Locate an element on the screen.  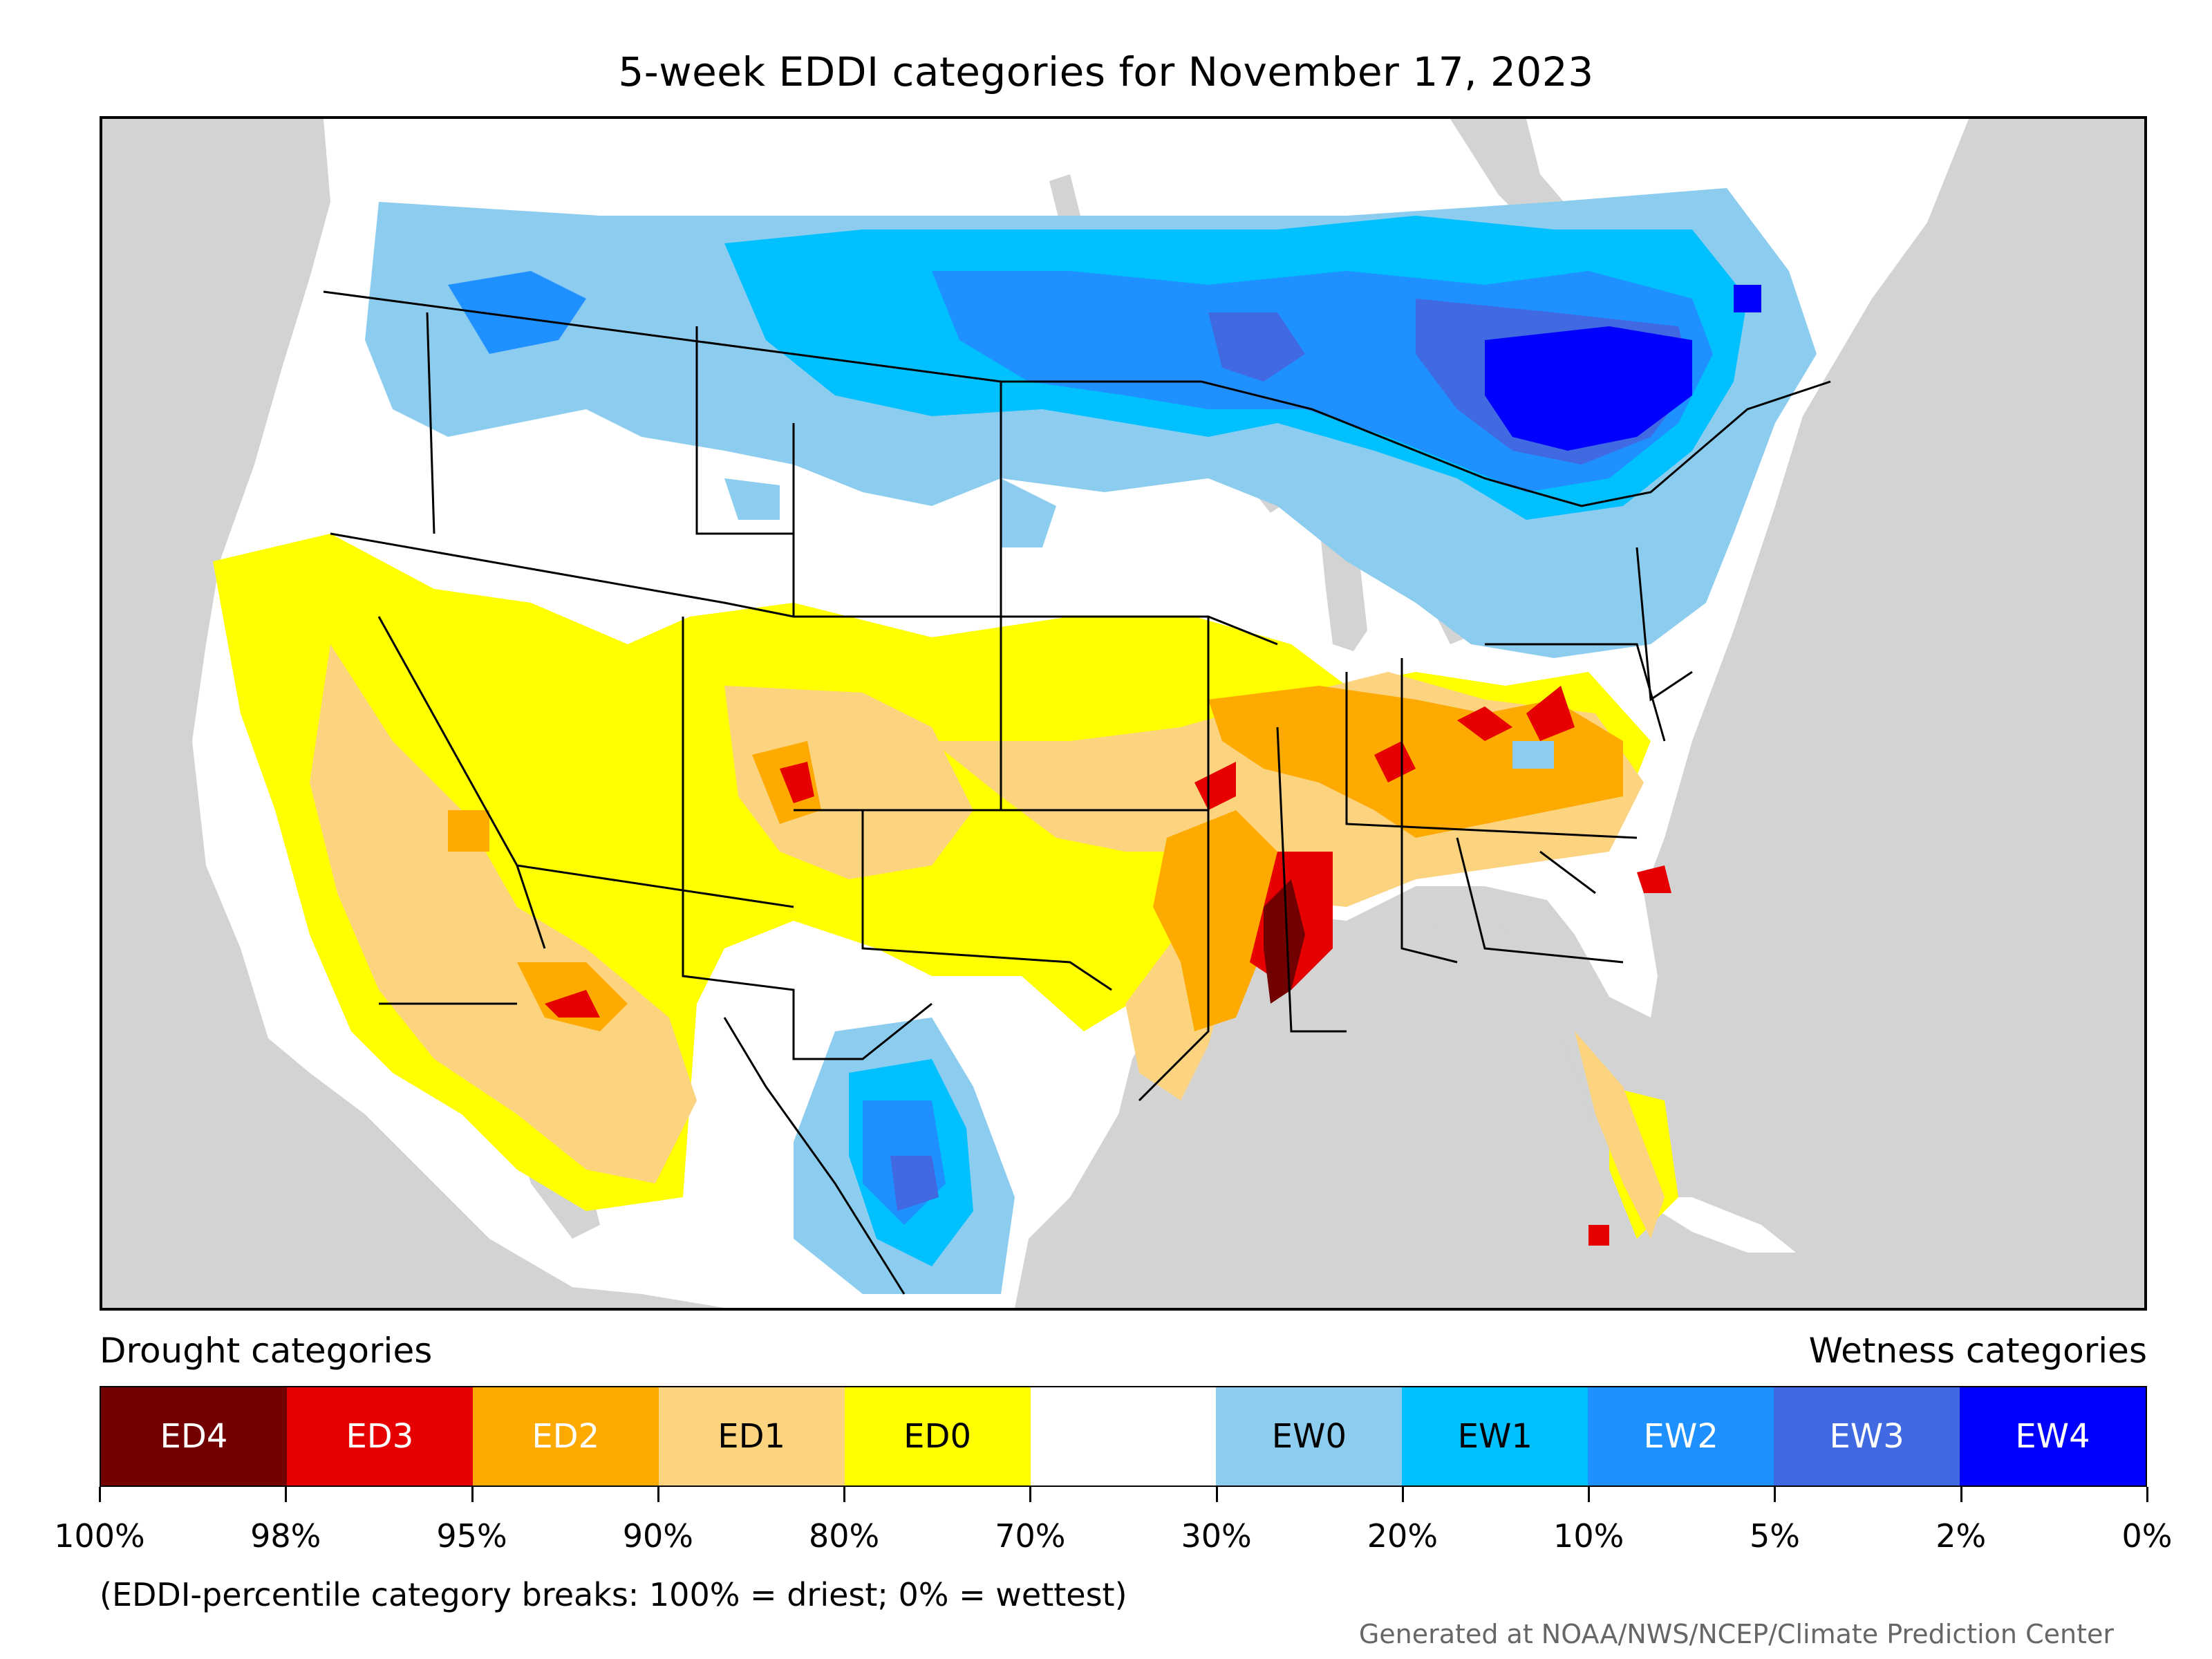
colorbar-cell-ed0: ED0 is located at coordinates (937, 1436).